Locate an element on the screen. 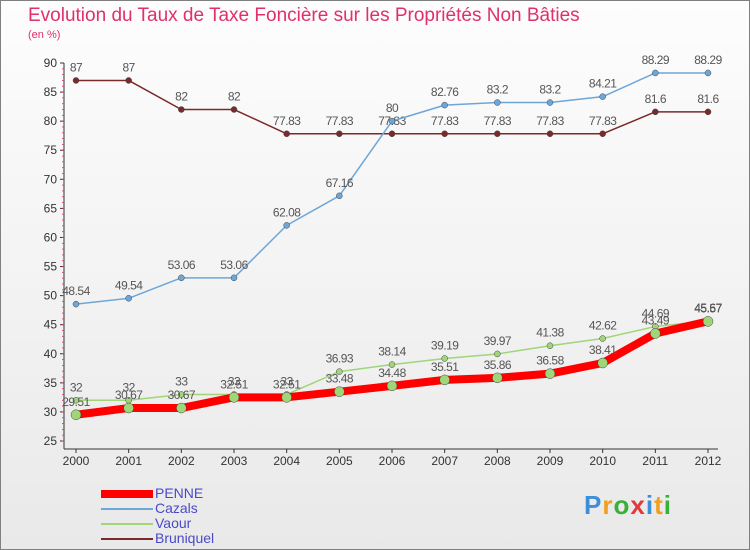 The image size is (750, 550). data-label-cazals: 62.08 is located at coordinates (287, 212).